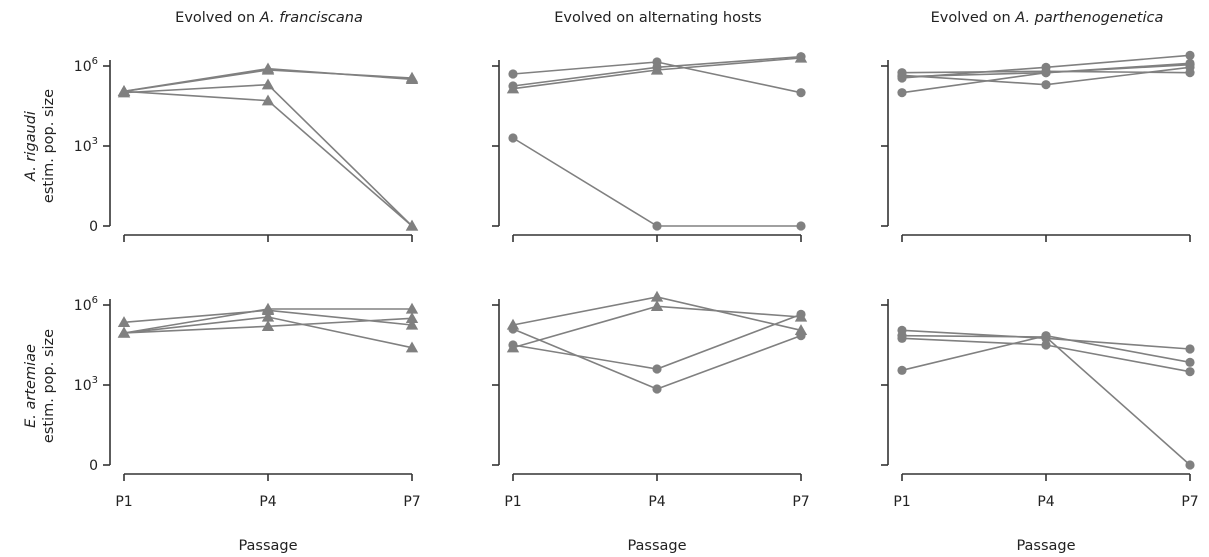 The height and width of the screenshot is (557, 1209). I want to click on panel-6: P1 P4 P7, so click(1040, 404).